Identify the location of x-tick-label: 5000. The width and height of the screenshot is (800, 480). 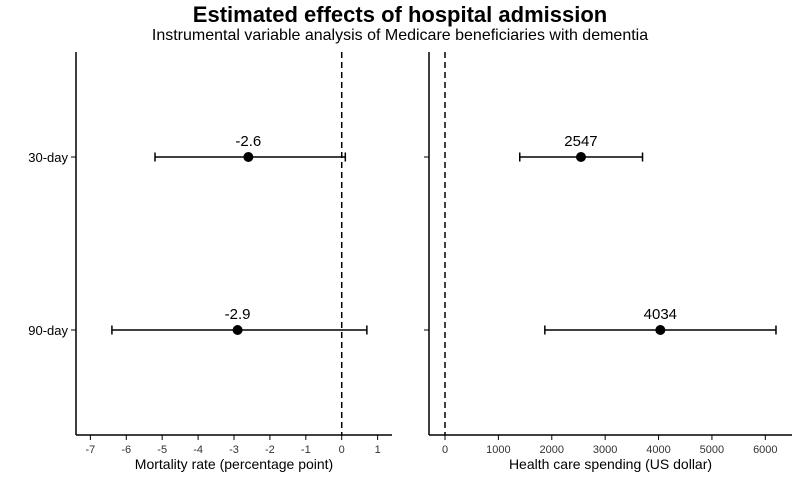
(712, 450).